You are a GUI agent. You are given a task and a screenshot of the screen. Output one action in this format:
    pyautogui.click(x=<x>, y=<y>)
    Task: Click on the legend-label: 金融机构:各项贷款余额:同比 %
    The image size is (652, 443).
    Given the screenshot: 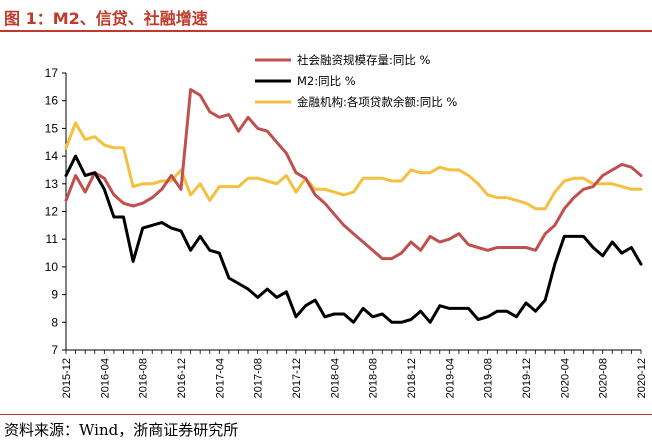 What is the action you would take?
    pyautogui.click(x=377, y=102)
    